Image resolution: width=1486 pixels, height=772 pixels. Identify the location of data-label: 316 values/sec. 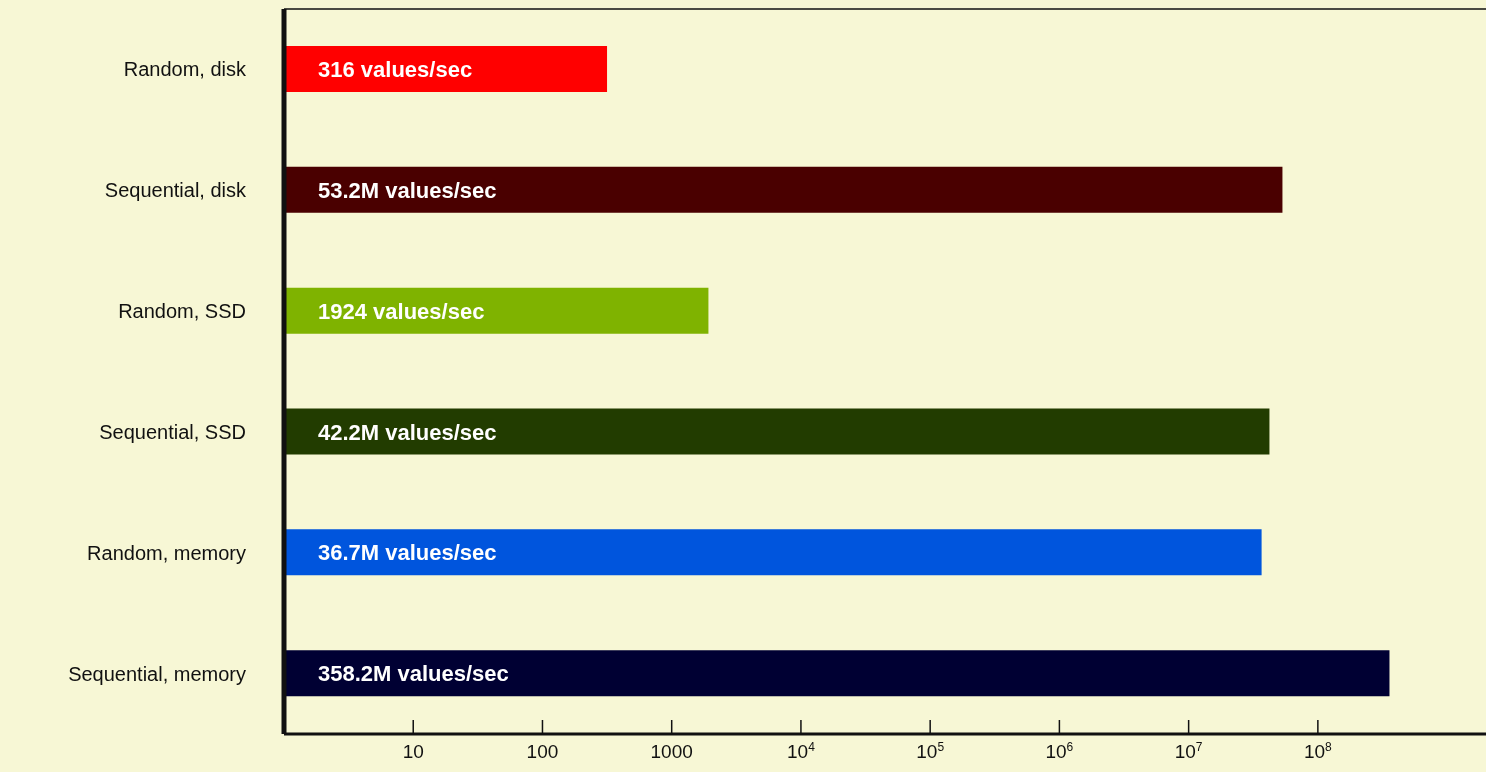
(395, 69).